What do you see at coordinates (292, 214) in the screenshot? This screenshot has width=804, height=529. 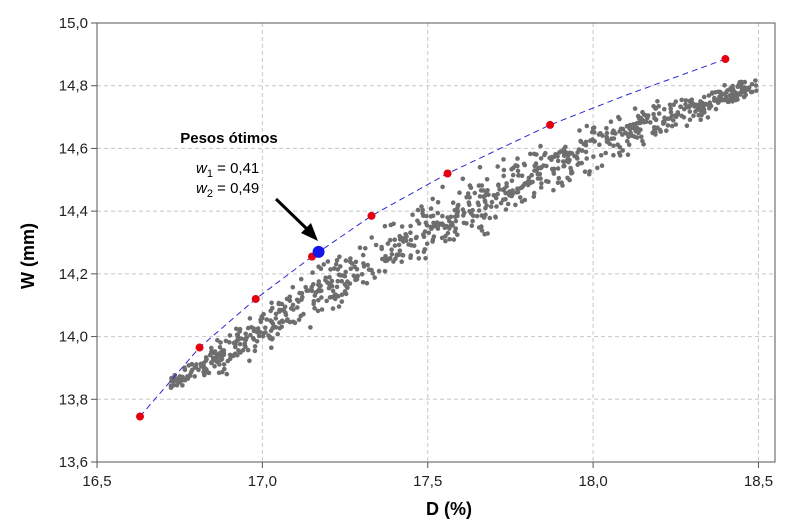 I see `annotation-arrow-shaft` at bounding box center [292, 214].